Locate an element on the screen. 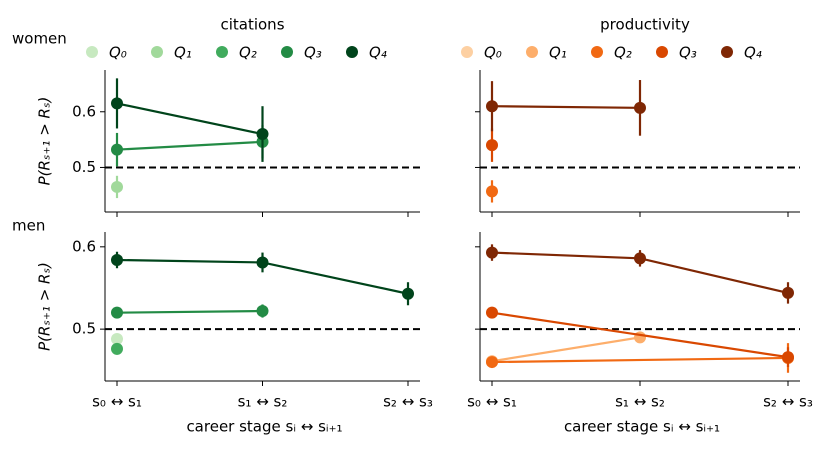  row-label: men is located at coordinates (28, 226).